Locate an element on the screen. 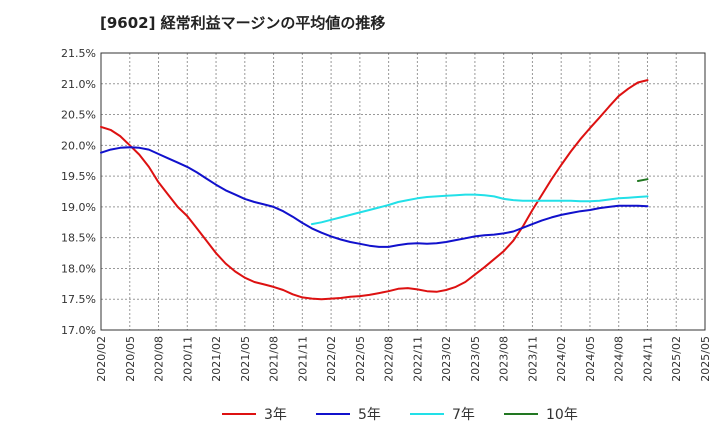  x-tick-label: 2023/02 is located at coordinates (446, 359).